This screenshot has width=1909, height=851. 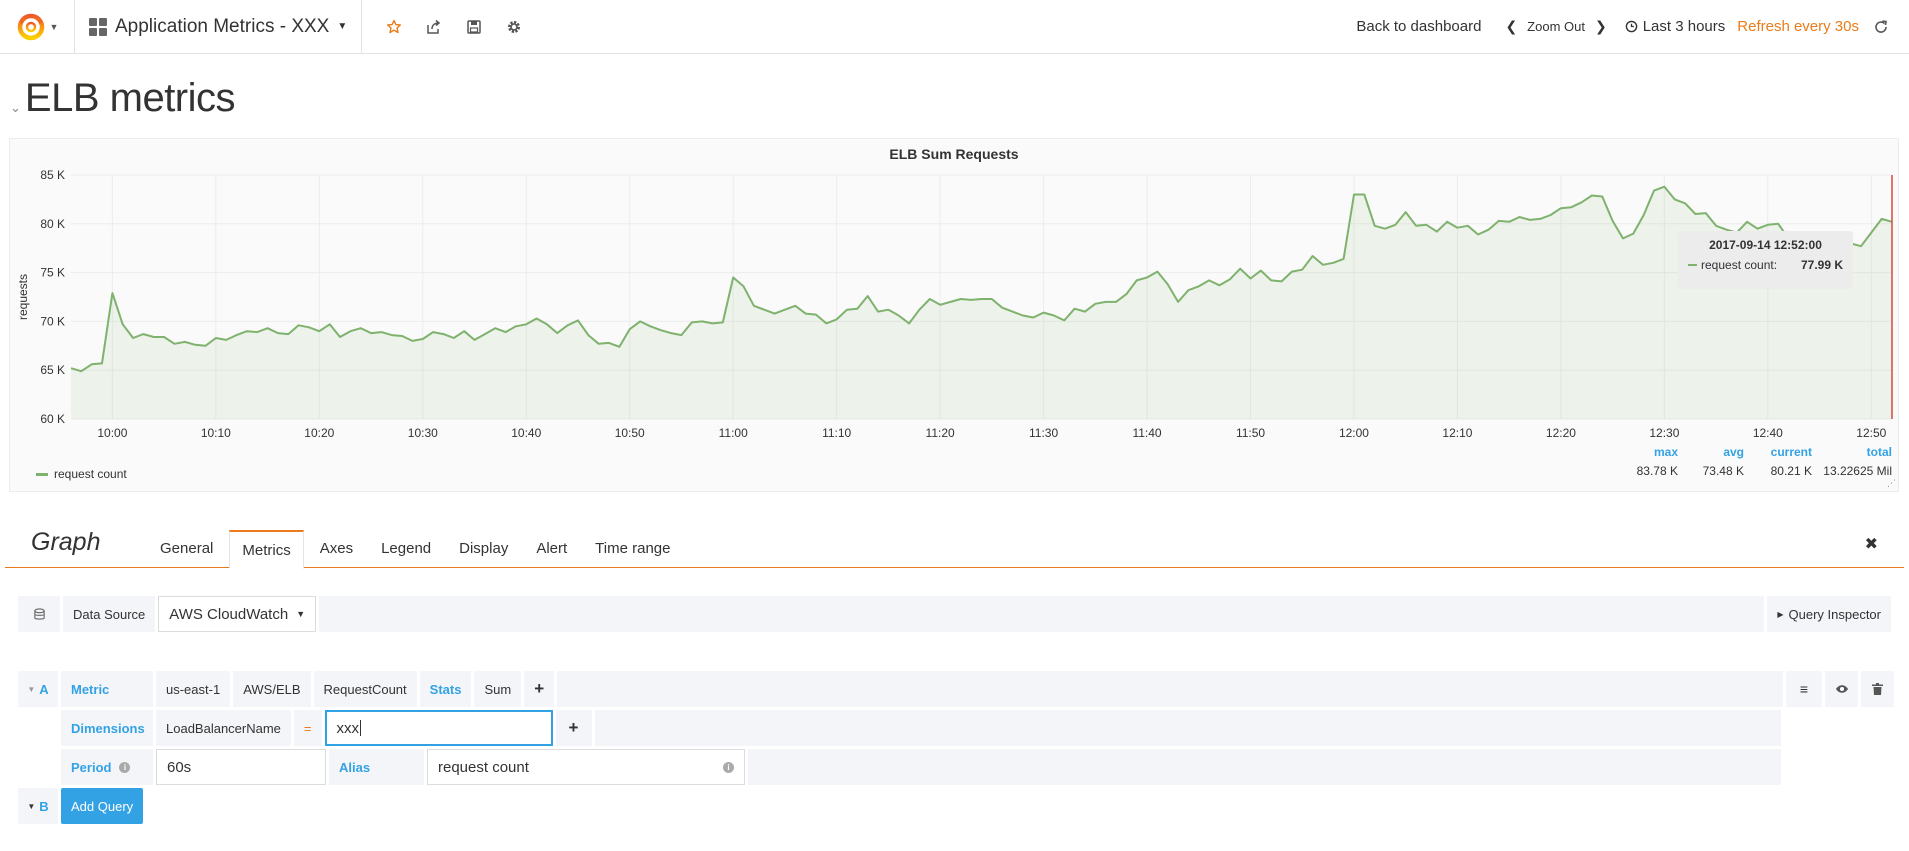 What do you see at coordinates (514, 27) in the screenshot?
I see `settings-button` at bounding box center [514, 27].